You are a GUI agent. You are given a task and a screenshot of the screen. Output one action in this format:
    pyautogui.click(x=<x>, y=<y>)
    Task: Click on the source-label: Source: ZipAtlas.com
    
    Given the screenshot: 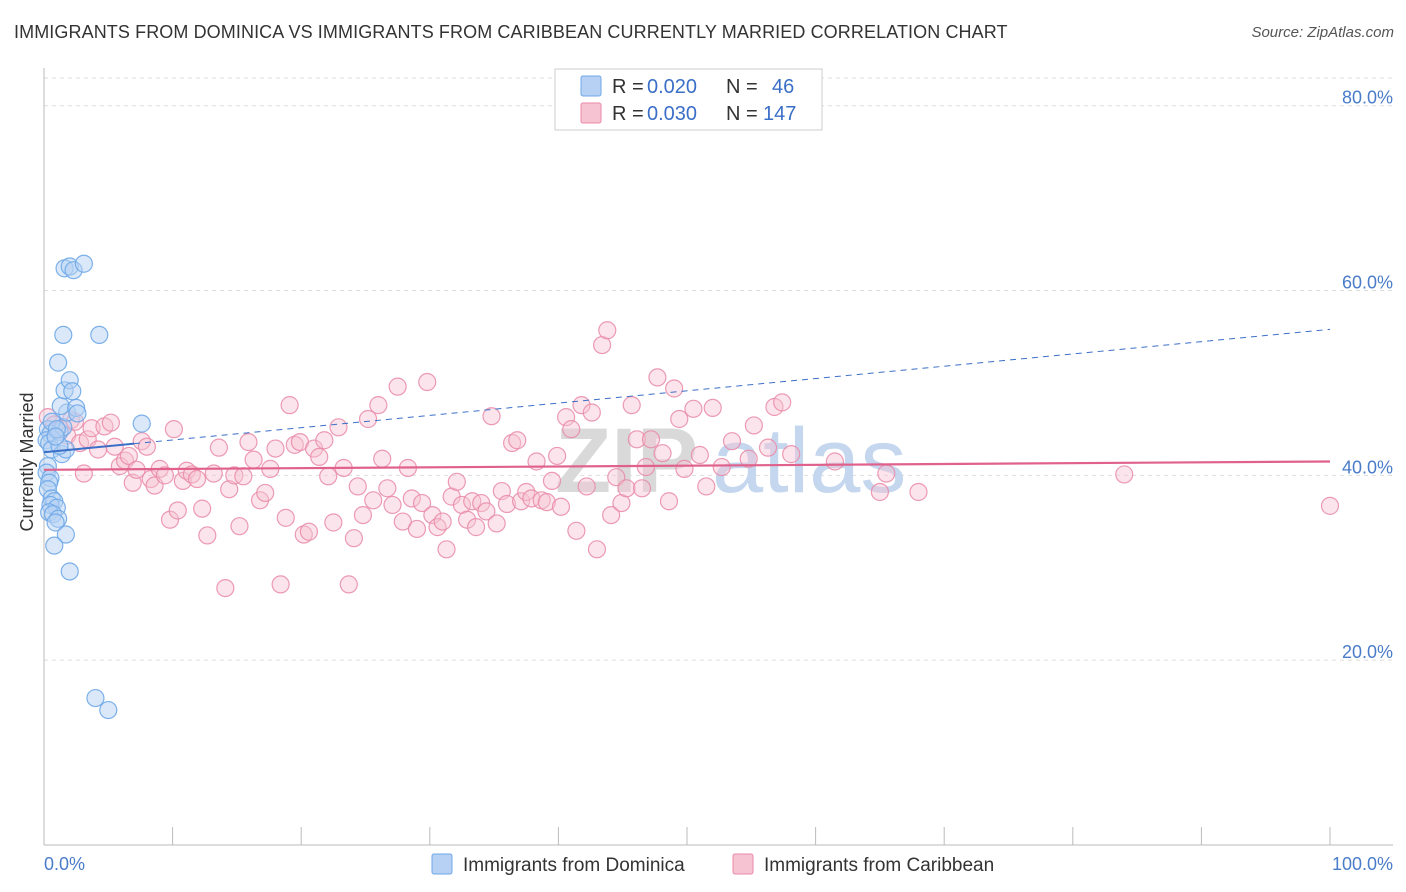 What is the action you would take?
    pyautogui.click(x=1322, y=32)
    